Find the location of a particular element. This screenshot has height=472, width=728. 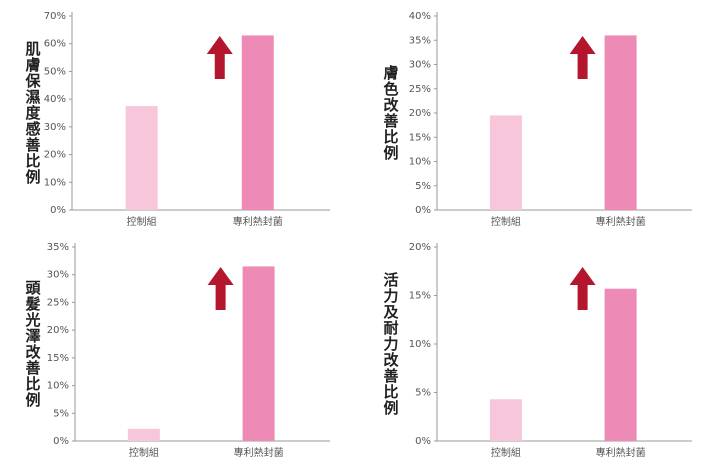

y-axis-label: 活力及耐力改善比例 is located at coordinates (391, 343).